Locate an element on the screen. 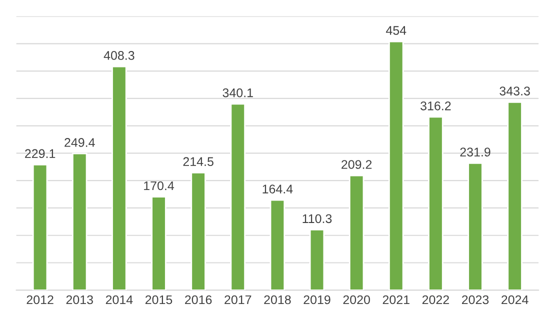 Image resolution: width=544 pixels, height=326 pixels. x-tick-label: 2013 is located at coordinates (79, 299).